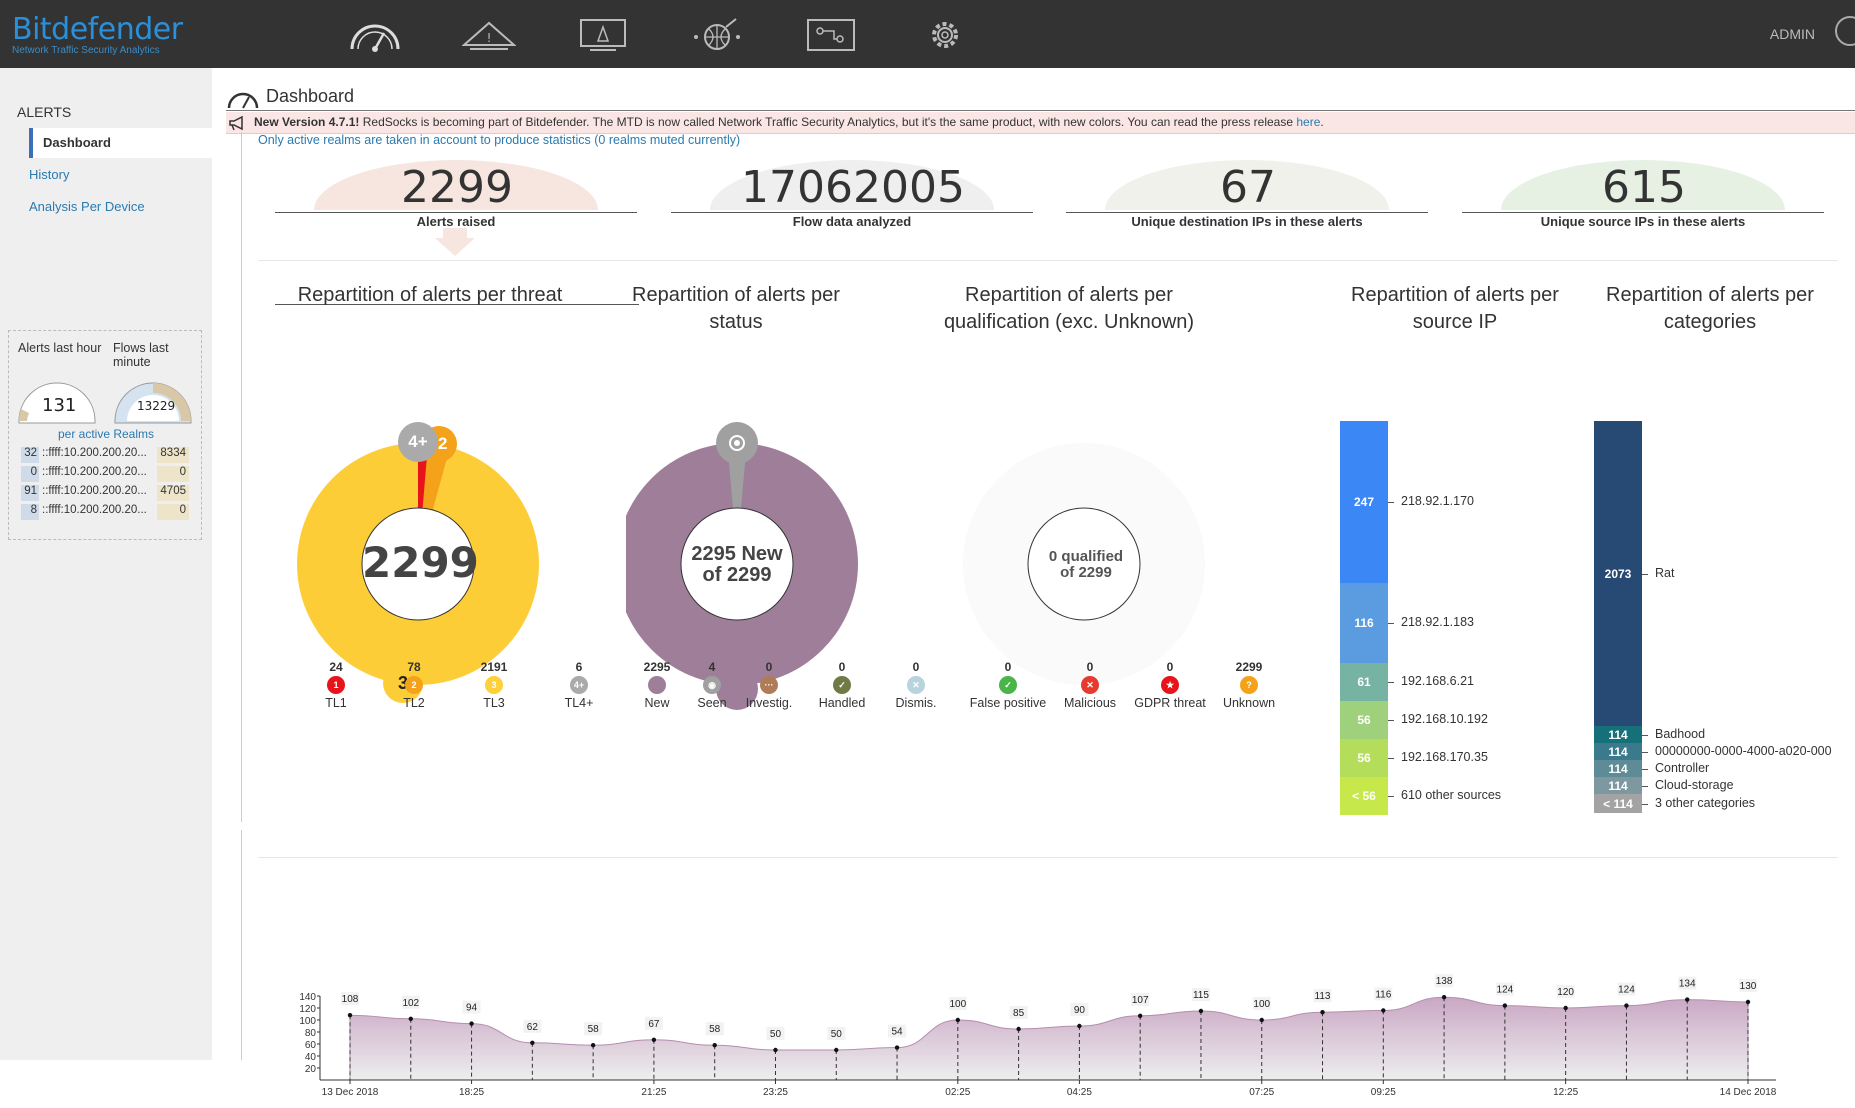  I want to click on legend-item-threat: 6 4+ TL4+, so click(579, 685).